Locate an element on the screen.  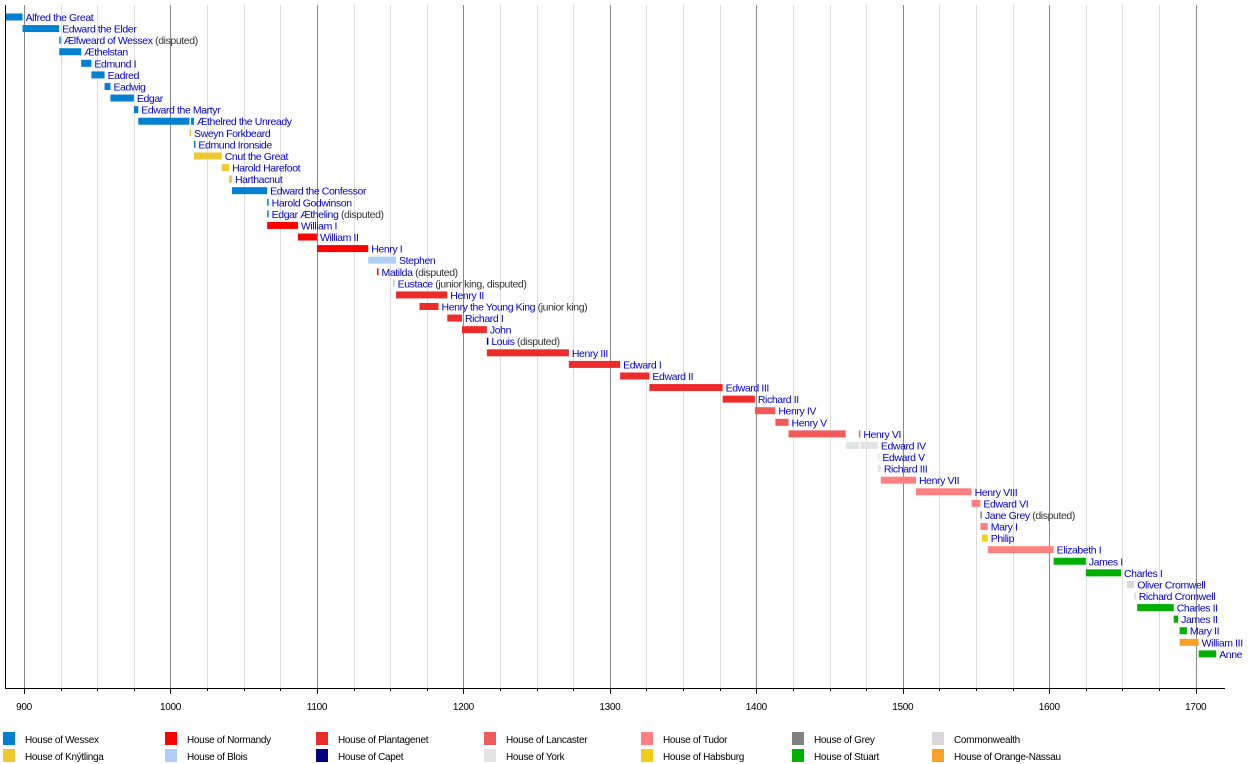
monarch-name: Louis is located at coordinates (503, 342).